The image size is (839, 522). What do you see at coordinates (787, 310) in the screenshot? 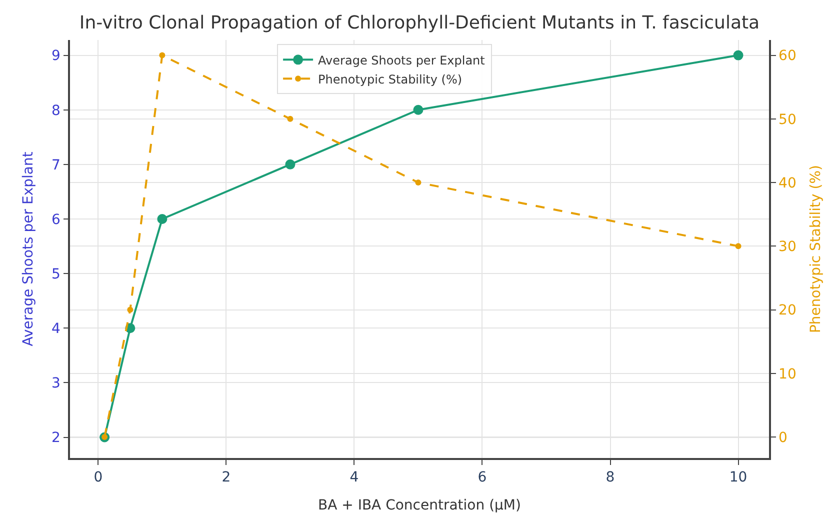
I see `y2-tick-label: 20` at bounding box center [787, 310].